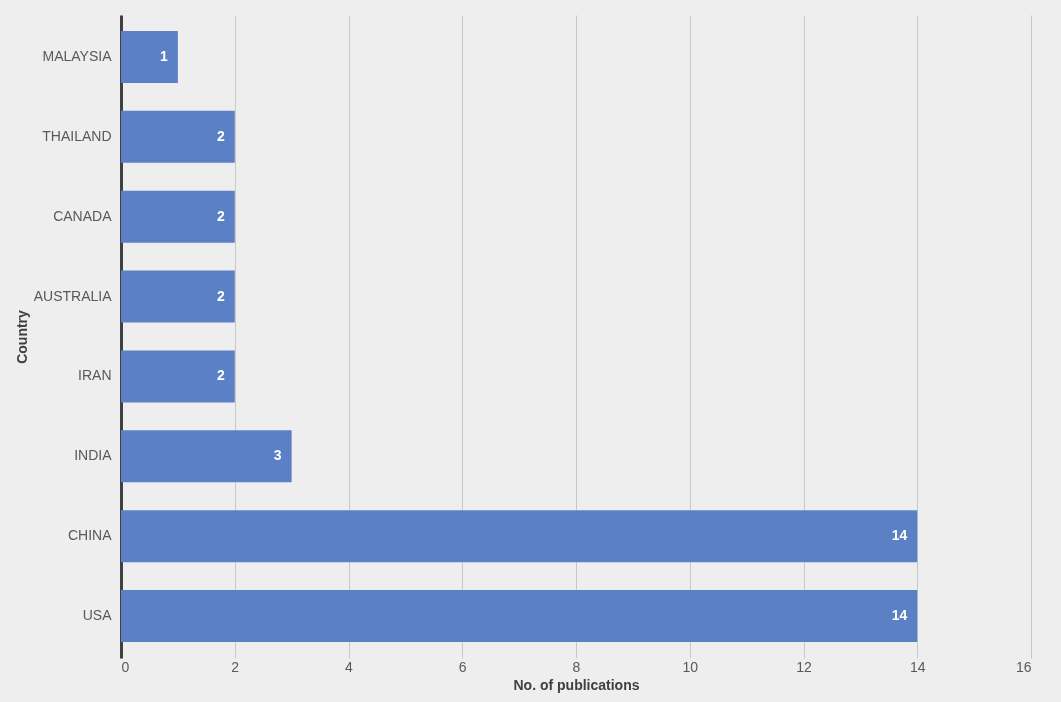  What do you see at coordinates (1023, 666) in the screenshot?
I see `x-tick-label: 16` at bounding box center [1023, 666].